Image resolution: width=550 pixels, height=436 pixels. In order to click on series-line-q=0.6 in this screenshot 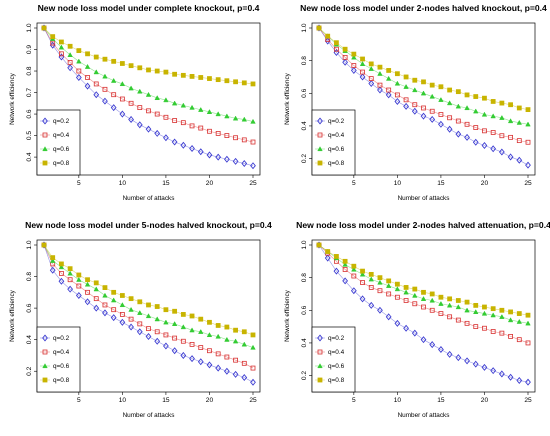, I will do `click(423, 284)`.